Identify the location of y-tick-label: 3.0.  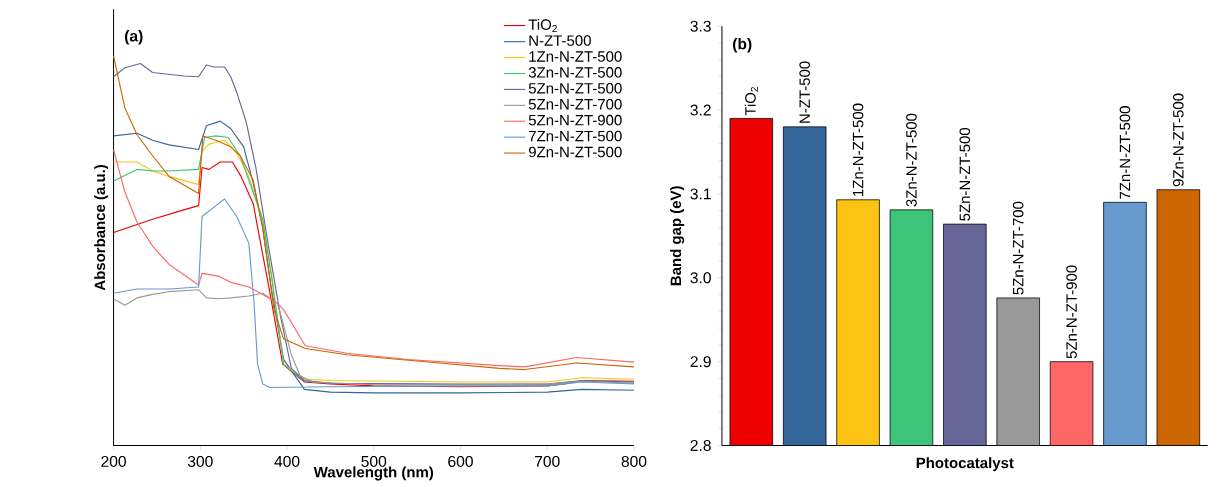
(700, 278).